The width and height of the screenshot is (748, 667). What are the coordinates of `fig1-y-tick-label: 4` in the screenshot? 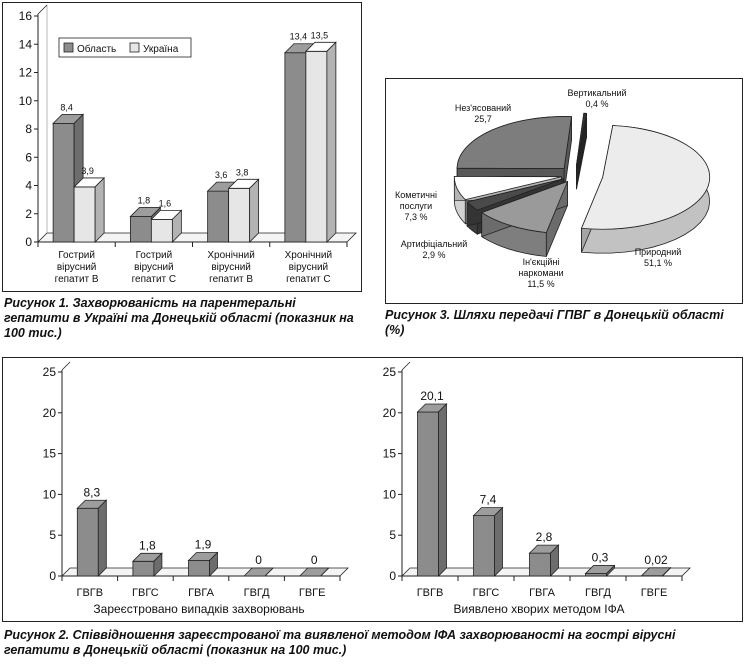 It's located at (28, 186).